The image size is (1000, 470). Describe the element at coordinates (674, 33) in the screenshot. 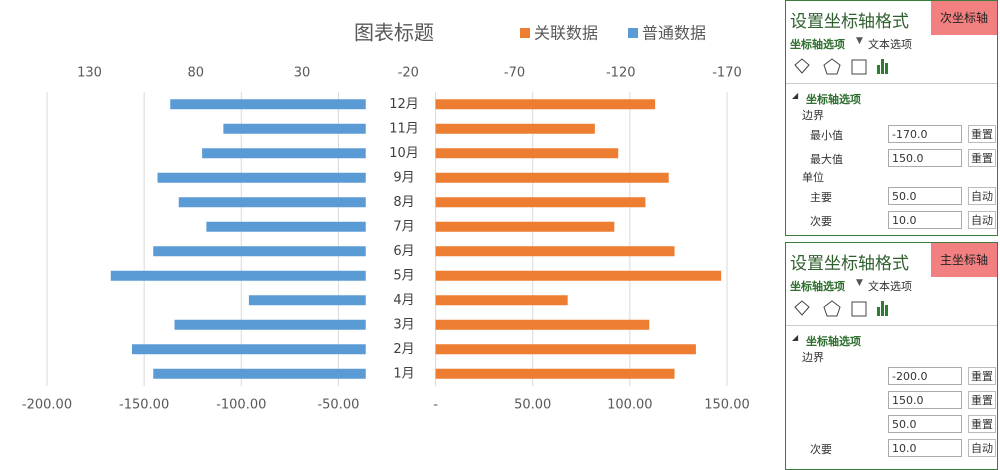

I see `legend-label: 普通数据` at that location.